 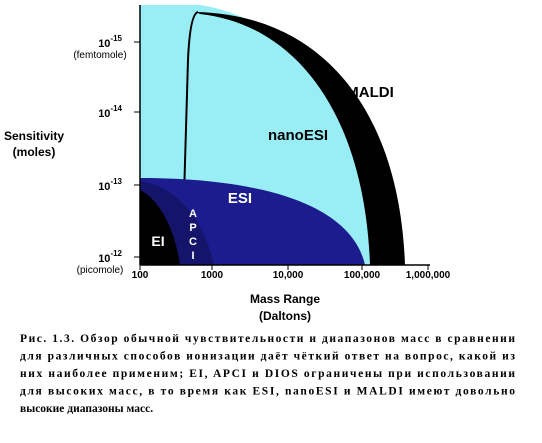 I want to click on tick-exponent: -13, so click(x=116, y=181).